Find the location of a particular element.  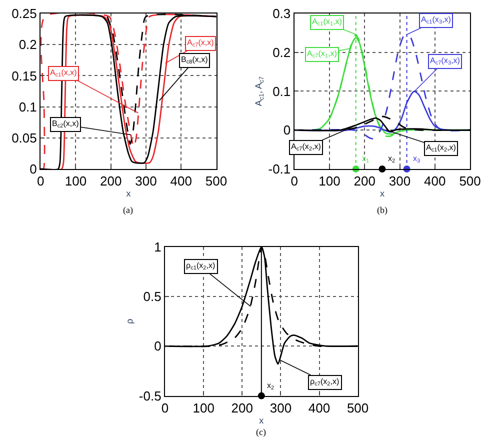

y-axis-title: ρ is located at coordinates (129, 321).